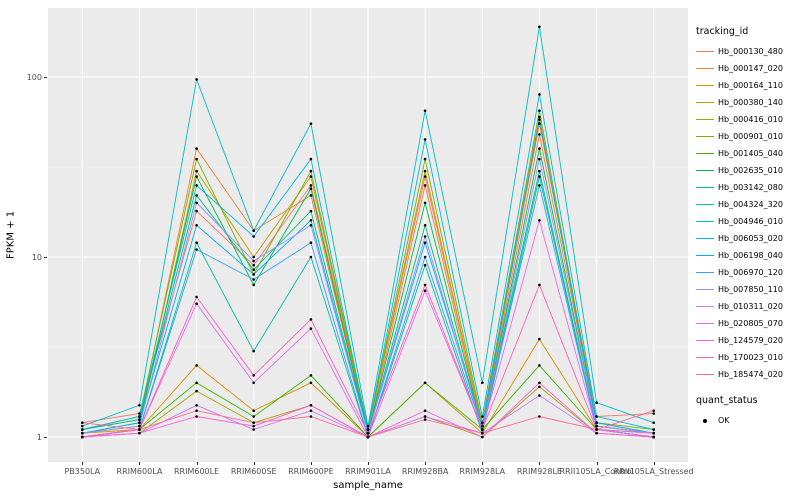  I want to click on legend-item-Hb_004324_320: Hb_004324_320, so click(747, 204).